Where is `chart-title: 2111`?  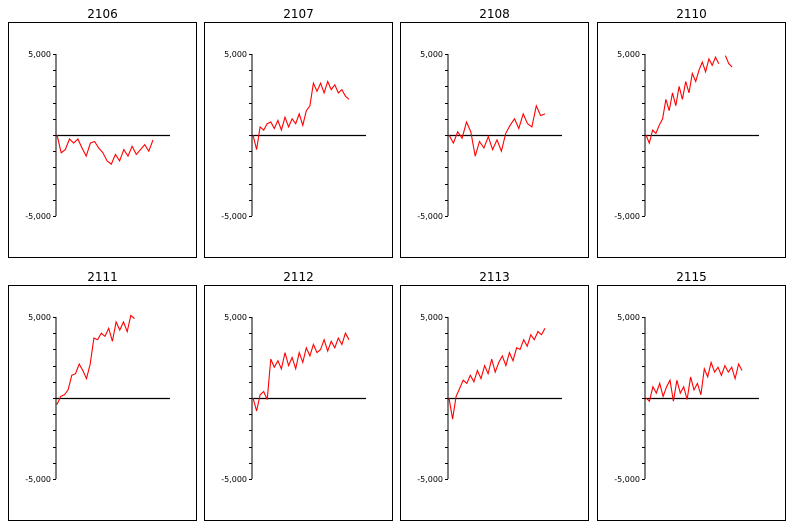 chart-title: 2111 is located at coordinates (102, 277).